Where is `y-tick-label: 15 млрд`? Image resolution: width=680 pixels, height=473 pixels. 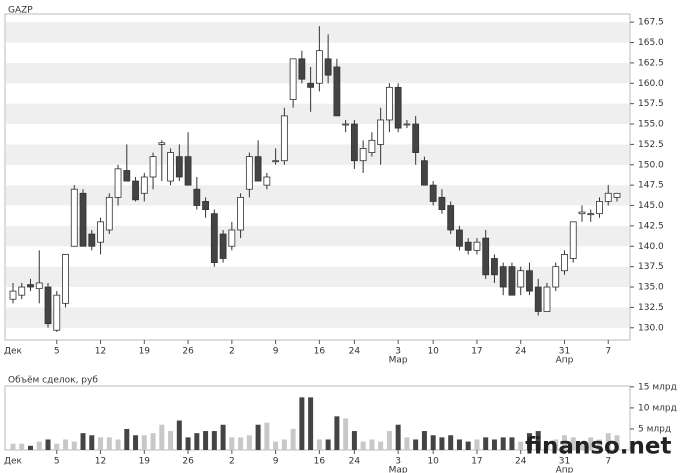
y-tick-label: 15 млрд is located at coordinates (657, 387).